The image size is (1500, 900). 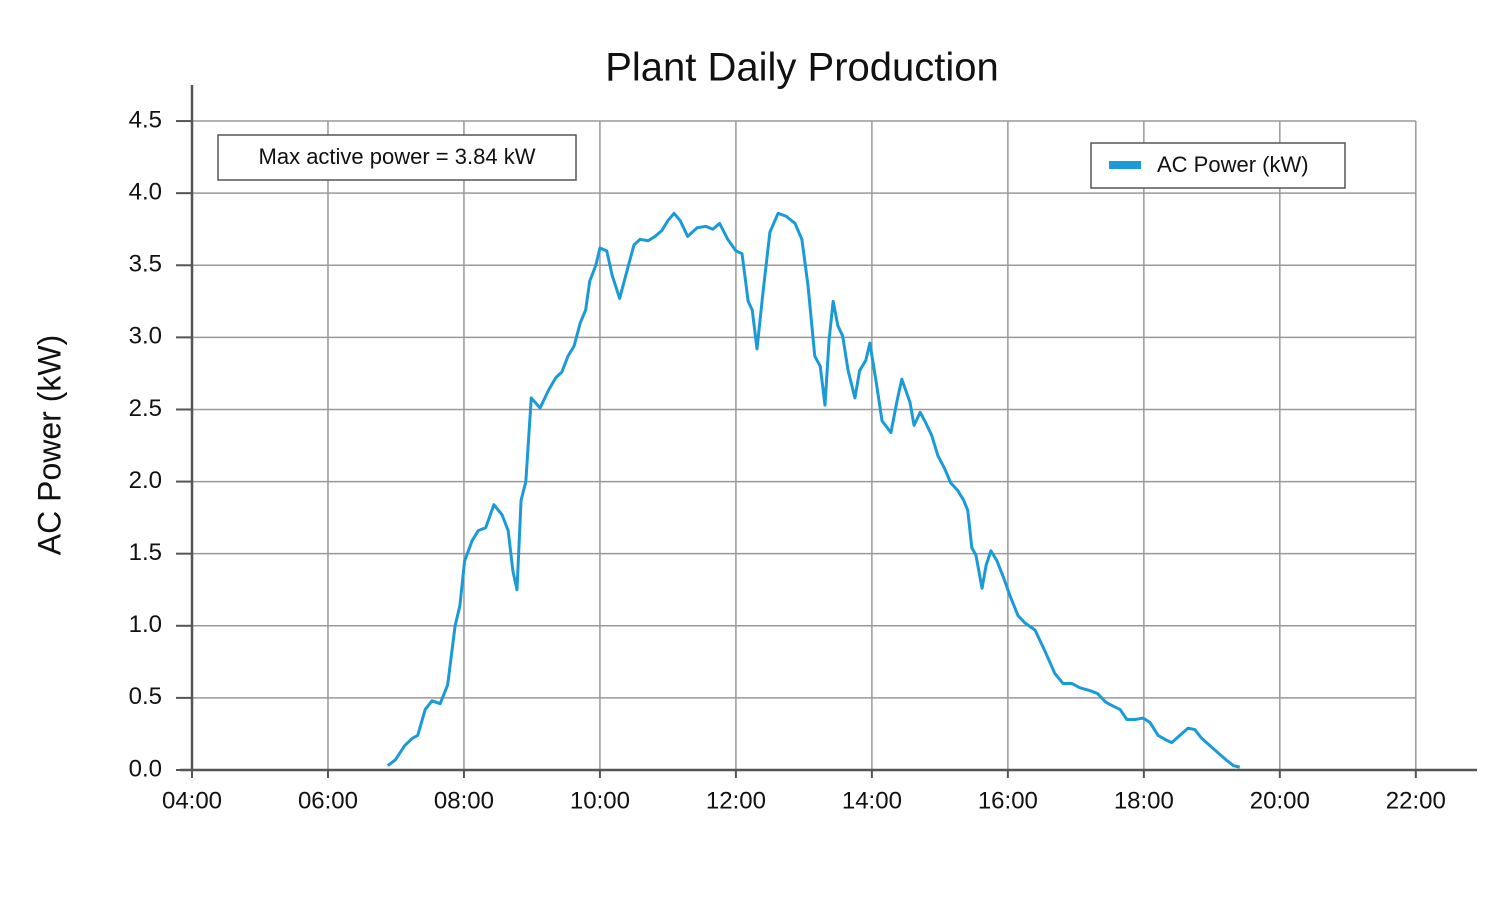 What do you see at coordinates (328, 800) in the screenshot?
I see `x-tick-label: 06:00` at bounding box center [328, 800].